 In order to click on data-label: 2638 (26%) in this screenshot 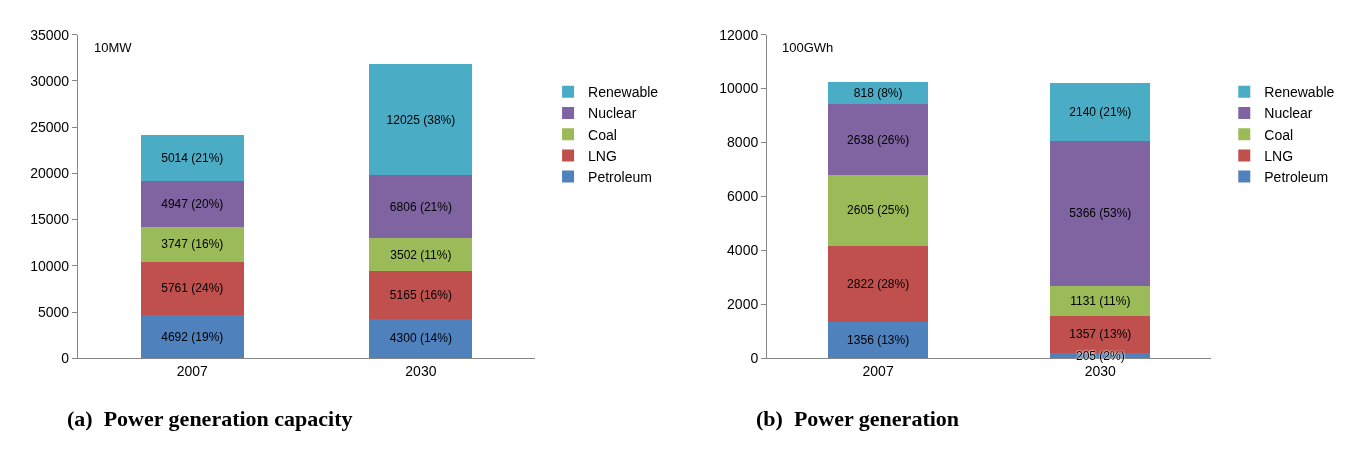, I will do `click(878, 139)`.